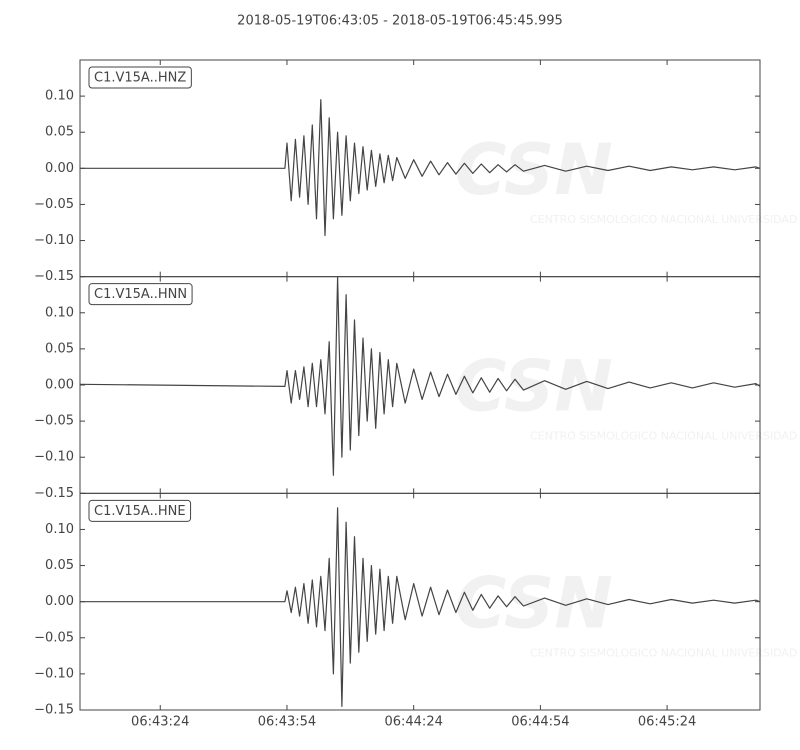 The width and height of the screenshot is (800, 750). I want to click on trace-label: C1.V15A..HNZ, so click(140, 78).